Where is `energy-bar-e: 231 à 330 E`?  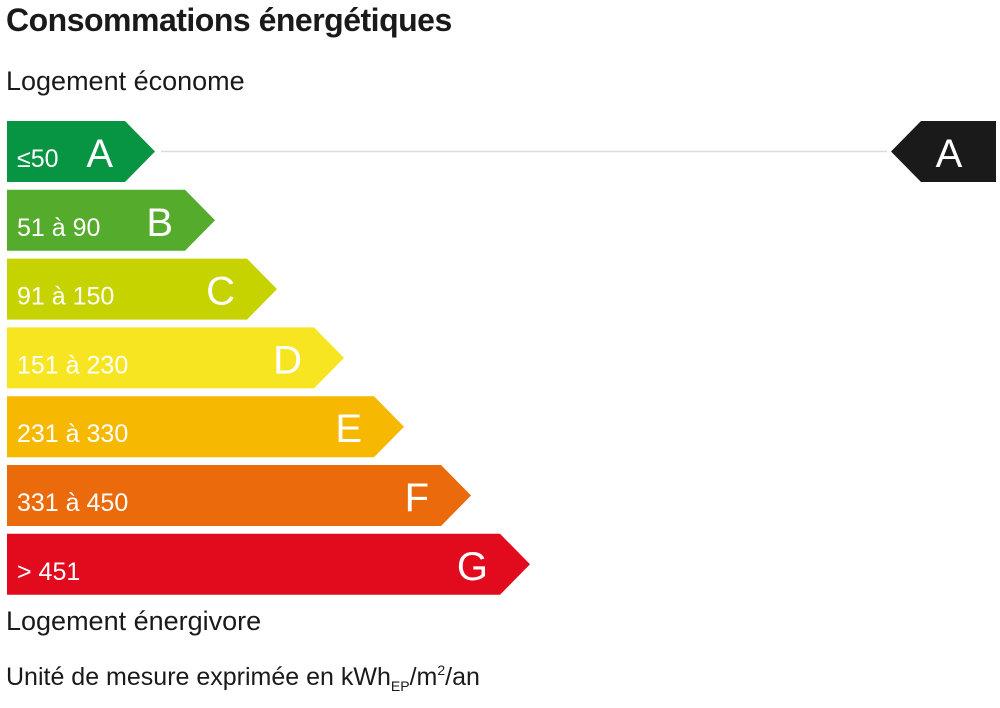 energy-bar-e: 231 à 330 E is located at coordinates (205, 427).